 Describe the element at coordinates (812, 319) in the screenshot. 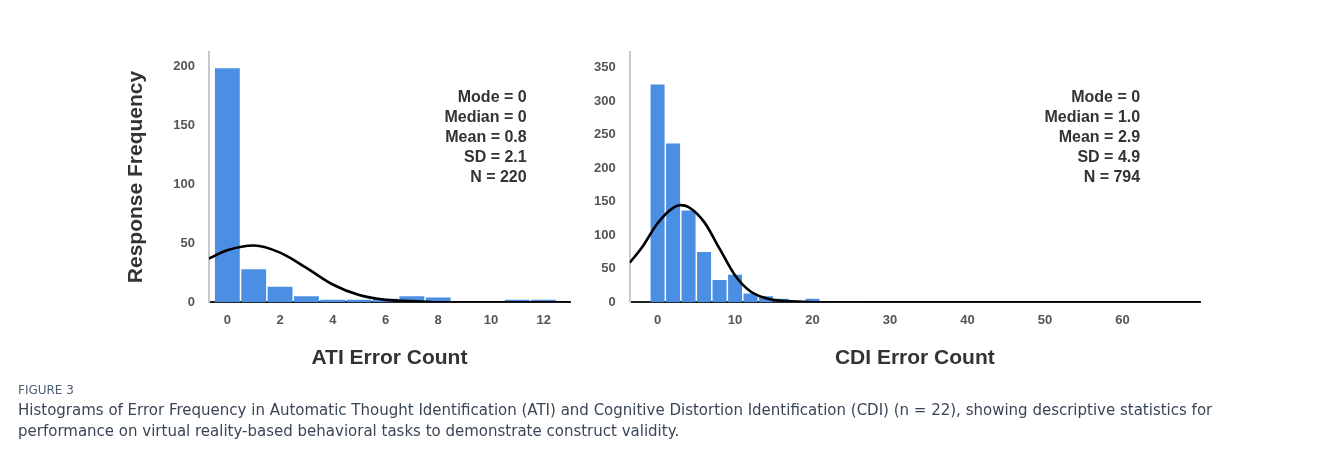

I see `x-tick-label: 20` at that location.